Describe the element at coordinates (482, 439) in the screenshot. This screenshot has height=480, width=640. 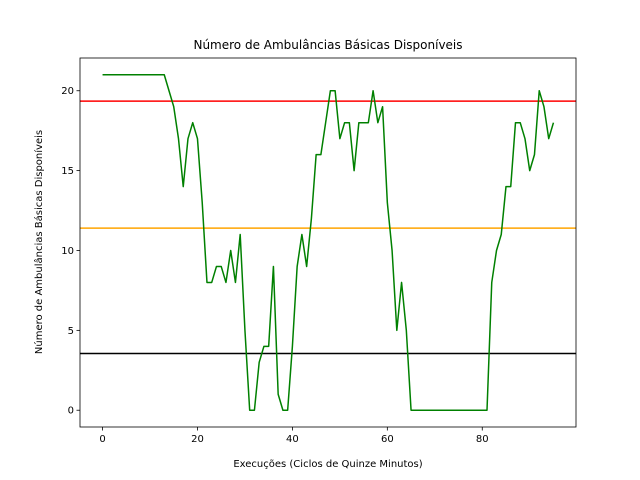
I see `x-tick-label: 80` at that location.